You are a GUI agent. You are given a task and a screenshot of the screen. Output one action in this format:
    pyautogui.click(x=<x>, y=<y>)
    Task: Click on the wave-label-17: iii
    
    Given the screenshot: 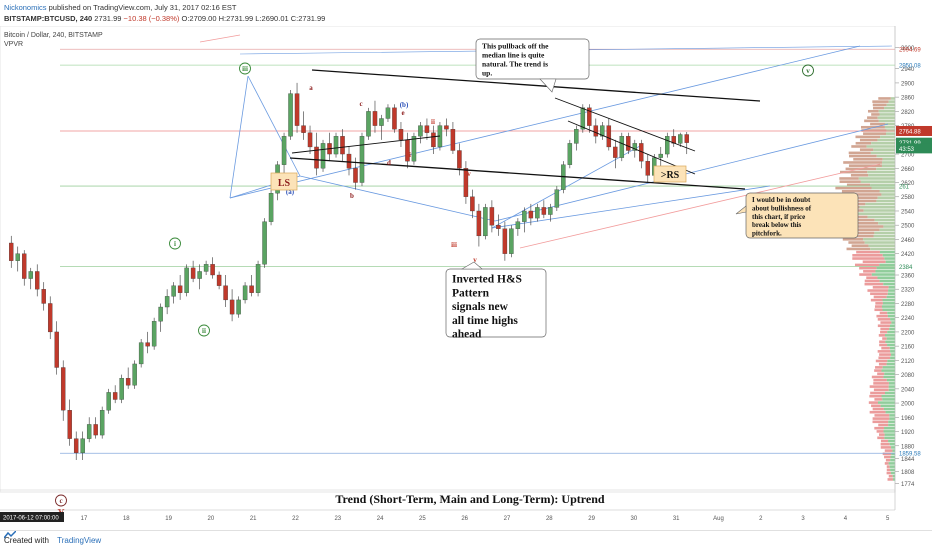 What is the action you would take?
    pyautogui.click(x=454, y=245)
    